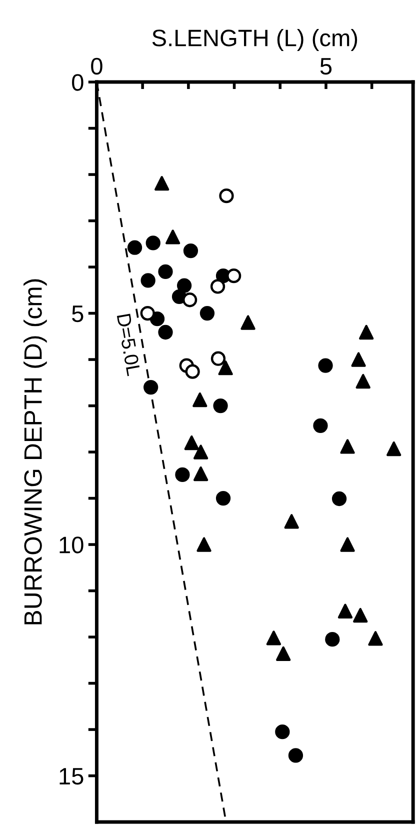 The width and height of the screenshot is (416, 827). What do you see at coordinates (72, 776) in the screenshot?
I see `y-tick-label: 15` at bounding box center [72, 776].